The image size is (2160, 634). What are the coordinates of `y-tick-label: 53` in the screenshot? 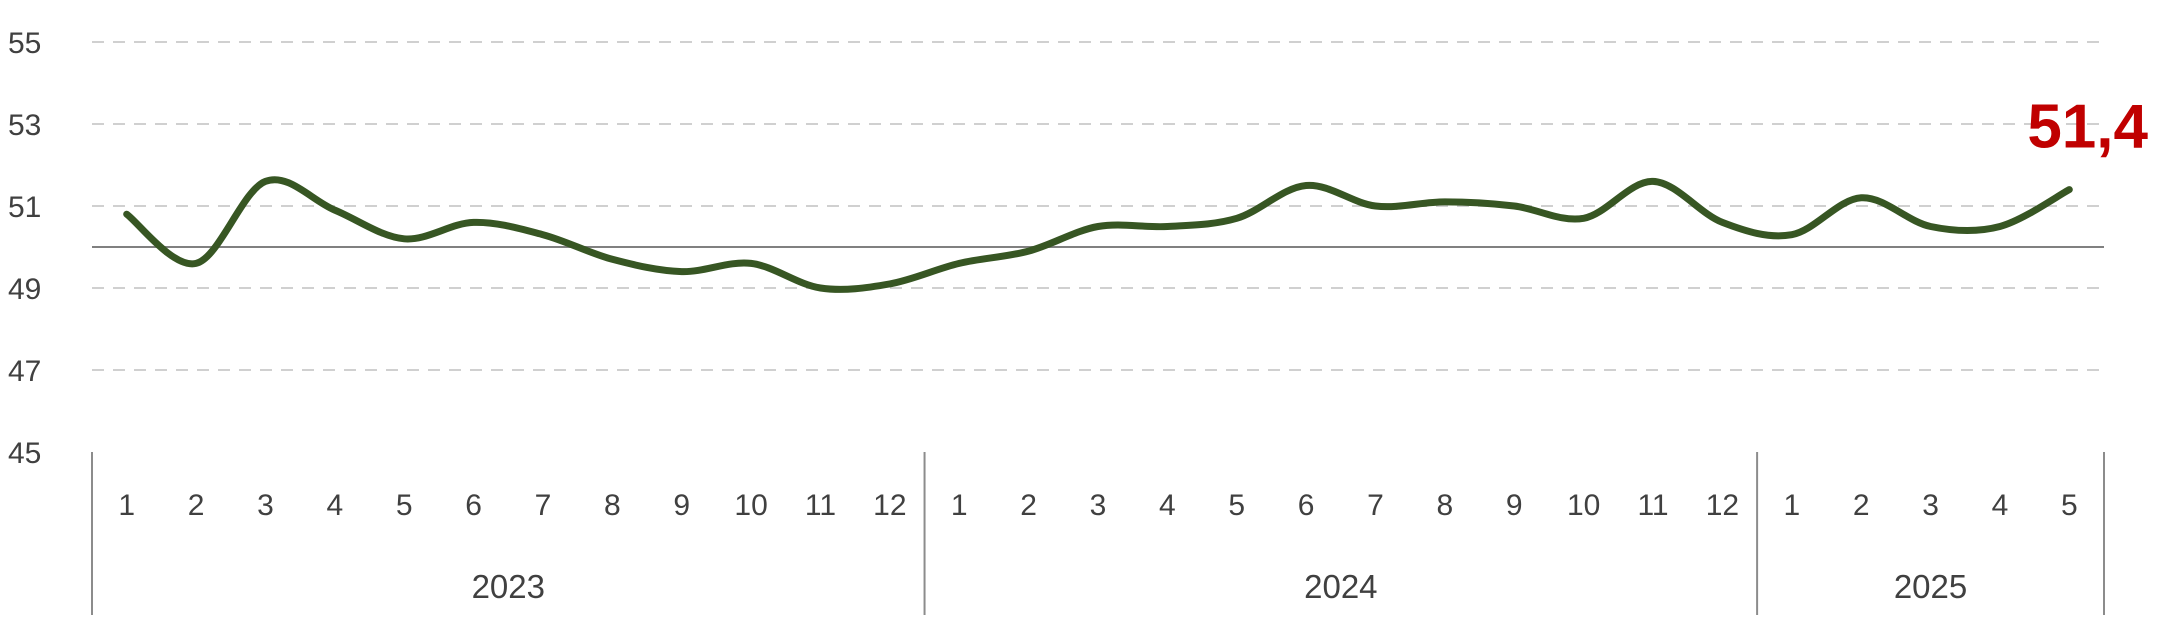 It's located at (24, 125).